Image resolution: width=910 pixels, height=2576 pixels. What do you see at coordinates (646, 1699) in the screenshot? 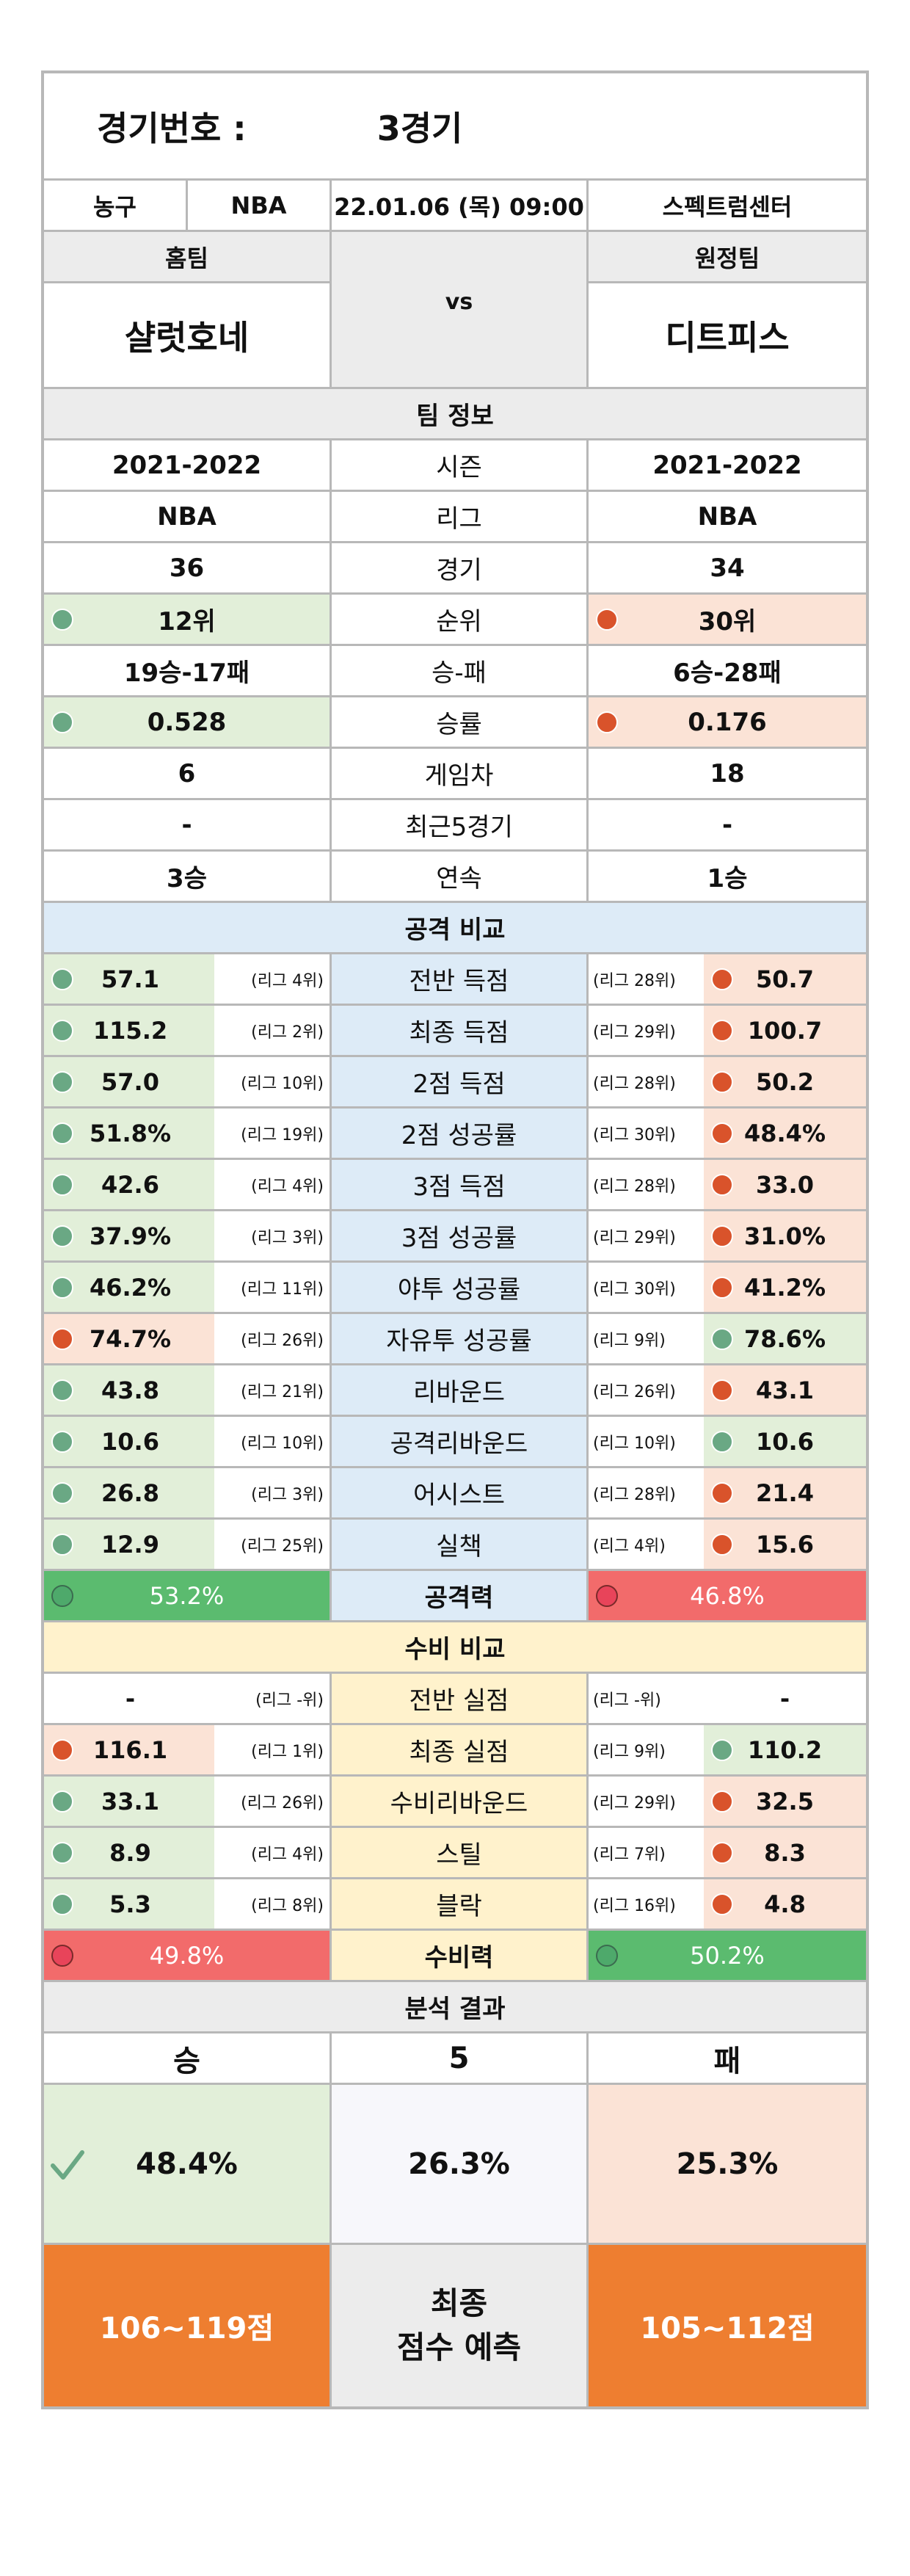
I see `away-league-rank: (리그 -위)` at bounding box center [646, 1699].